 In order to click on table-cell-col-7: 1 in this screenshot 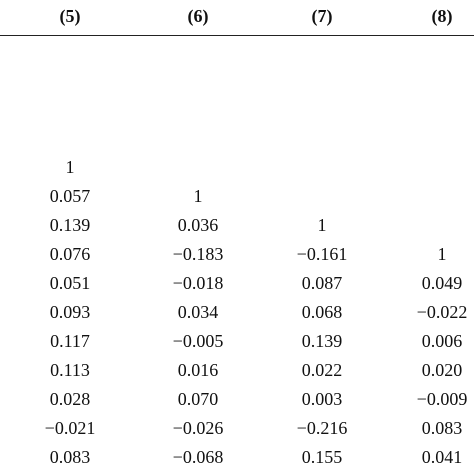, I will do `click(322, 225)`.